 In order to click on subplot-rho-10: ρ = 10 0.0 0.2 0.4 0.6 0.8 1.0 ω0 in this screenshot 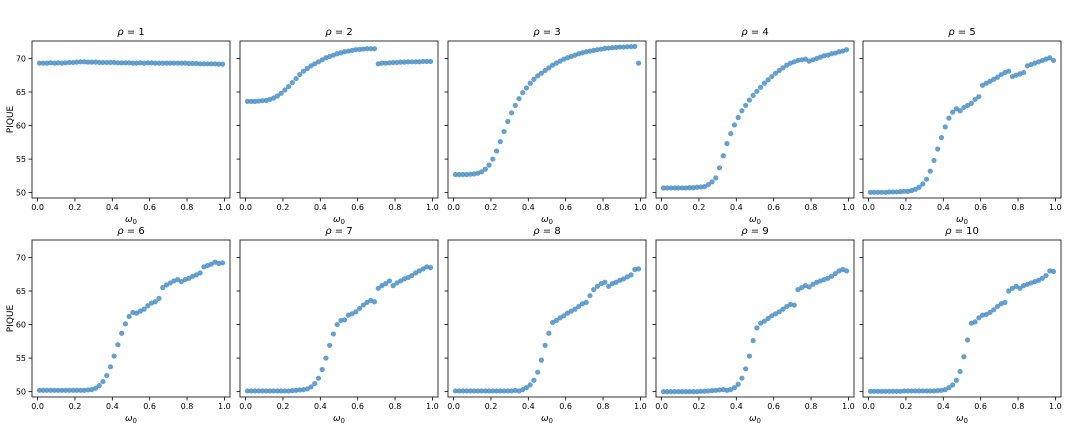, I will do `click(960, 325)`.